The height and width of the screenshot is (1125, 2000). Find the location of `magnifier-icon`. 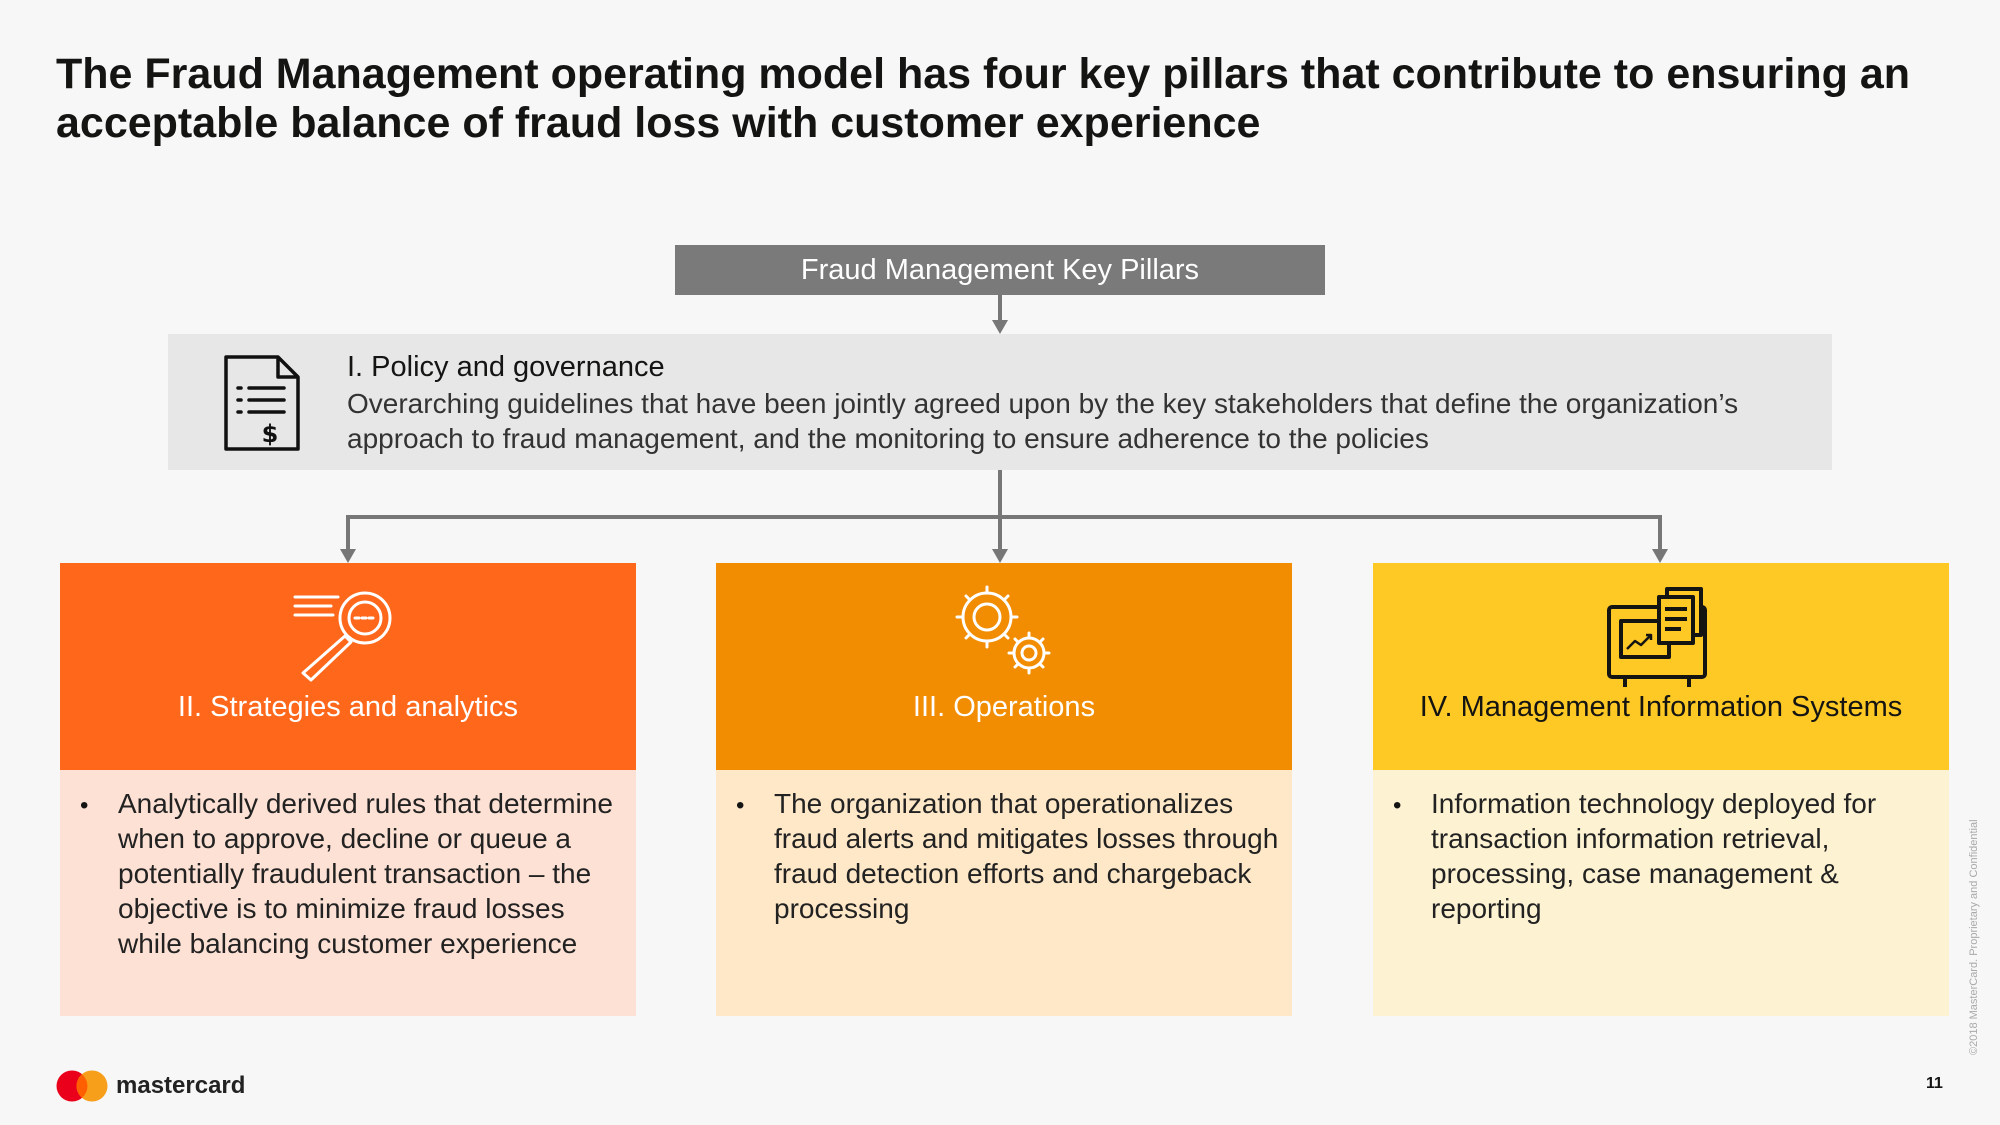

magnifier-icon is located at coordinates (342, 636).